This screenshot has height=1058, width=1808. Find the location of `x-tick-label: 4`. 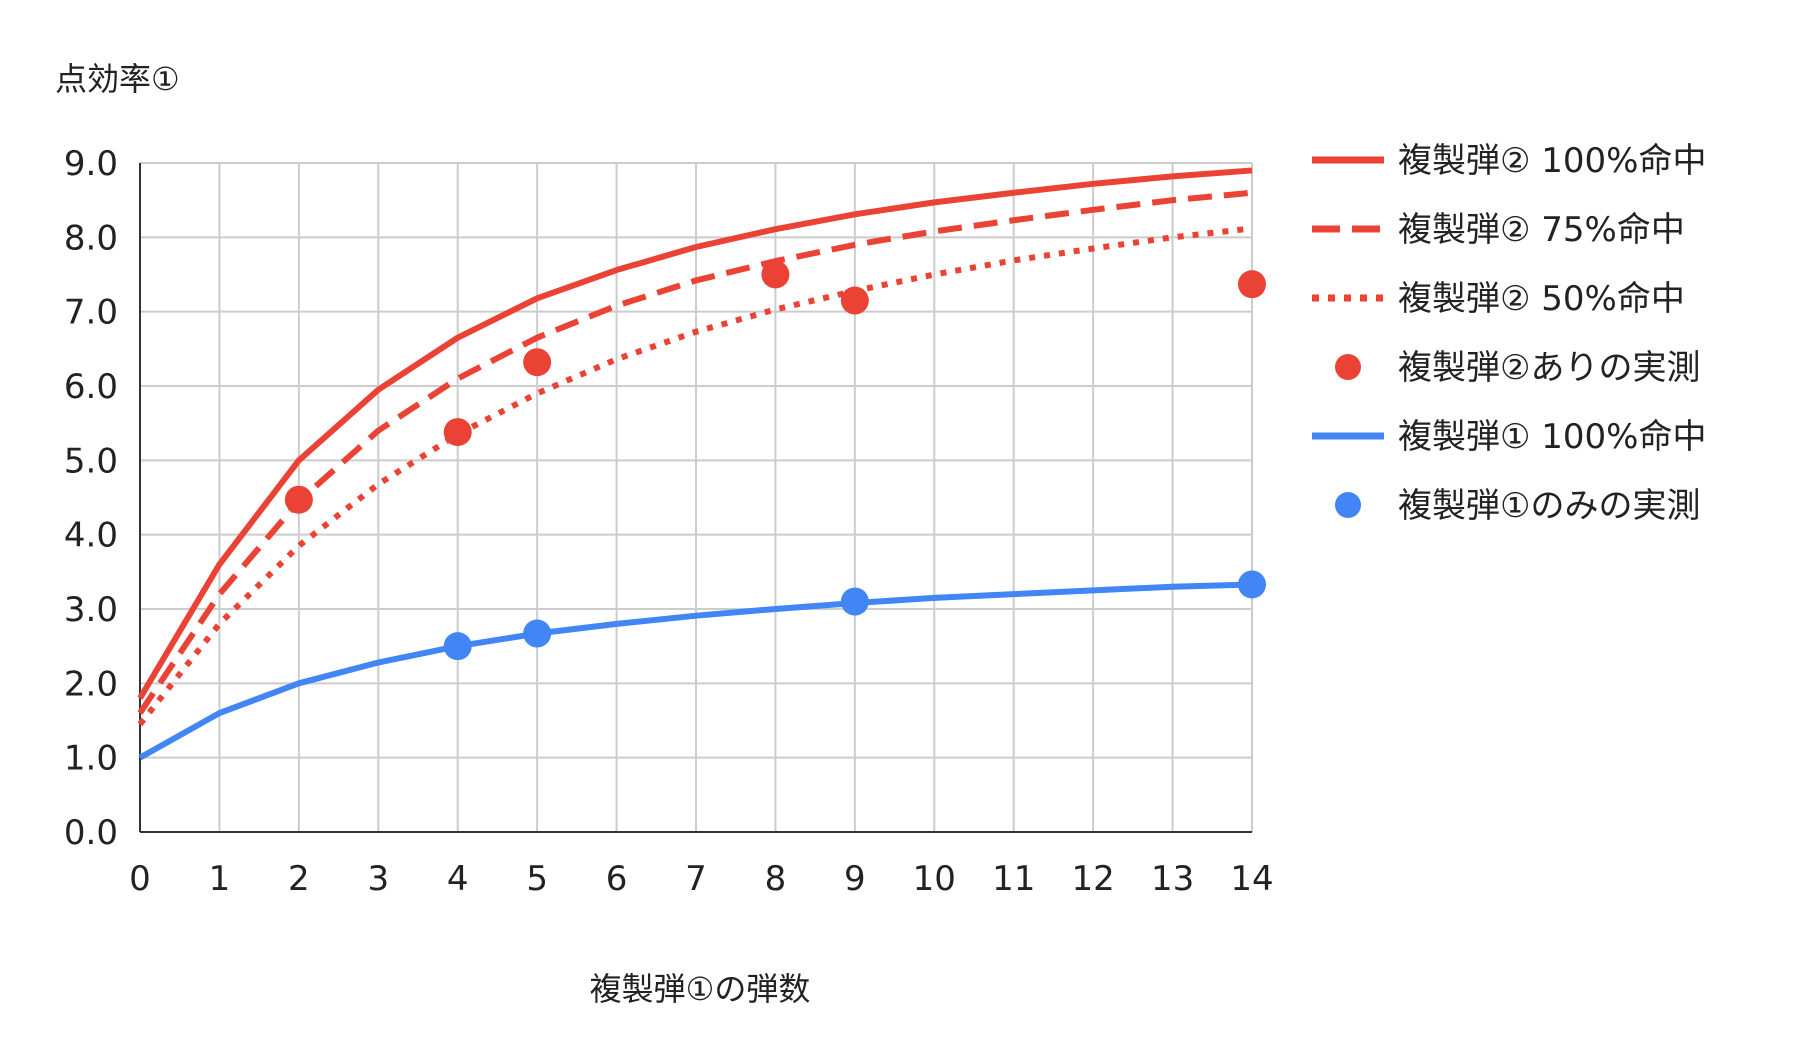

x-tick-label: 4 is located at coordinates (458, 879).